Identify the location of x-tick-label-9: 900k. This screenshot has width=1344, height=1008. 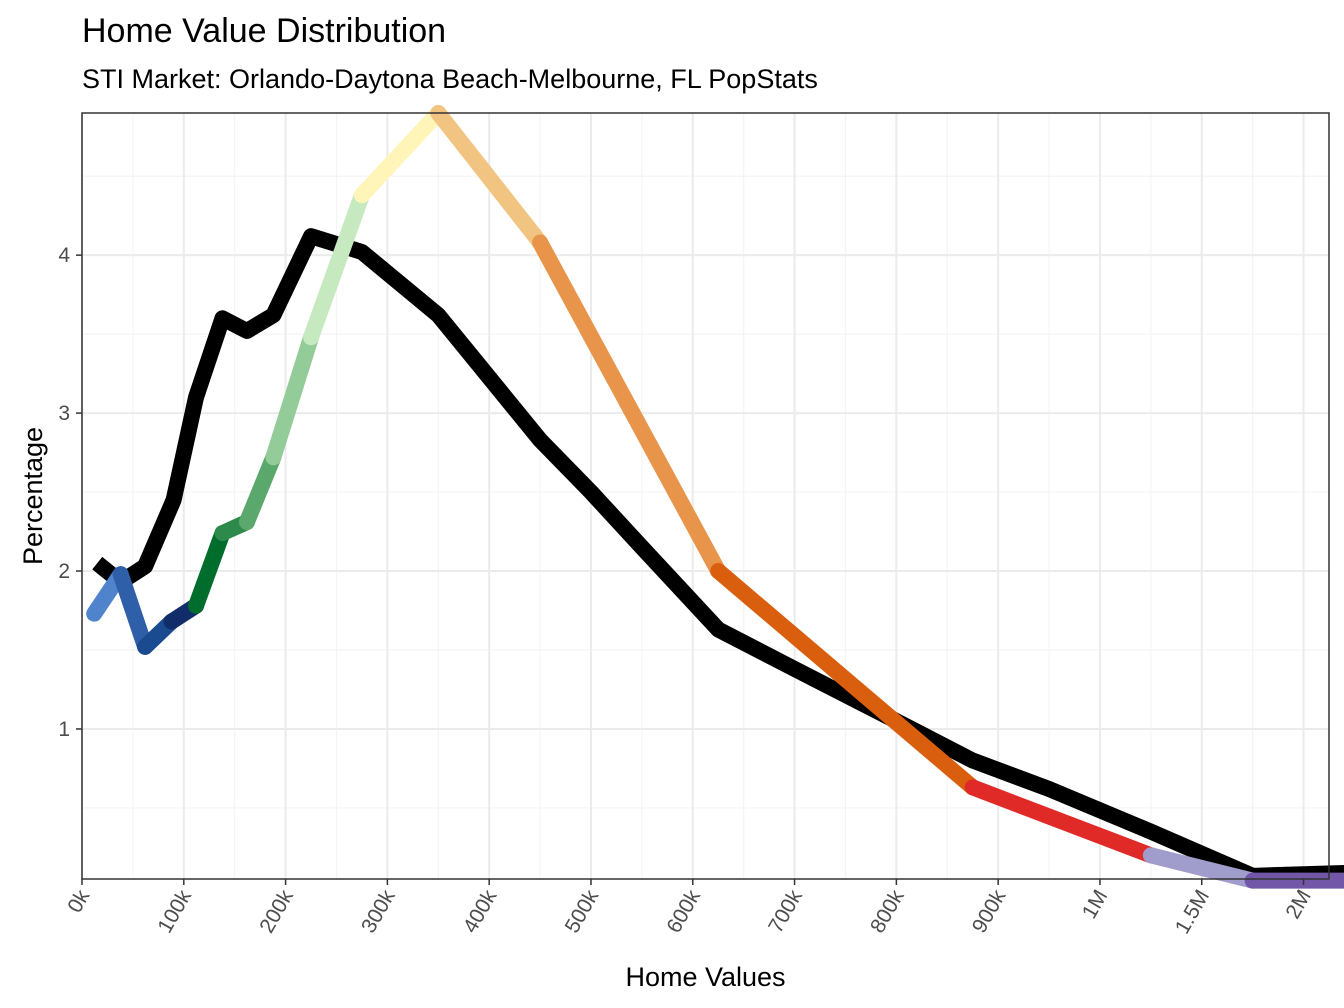
(989, 911).